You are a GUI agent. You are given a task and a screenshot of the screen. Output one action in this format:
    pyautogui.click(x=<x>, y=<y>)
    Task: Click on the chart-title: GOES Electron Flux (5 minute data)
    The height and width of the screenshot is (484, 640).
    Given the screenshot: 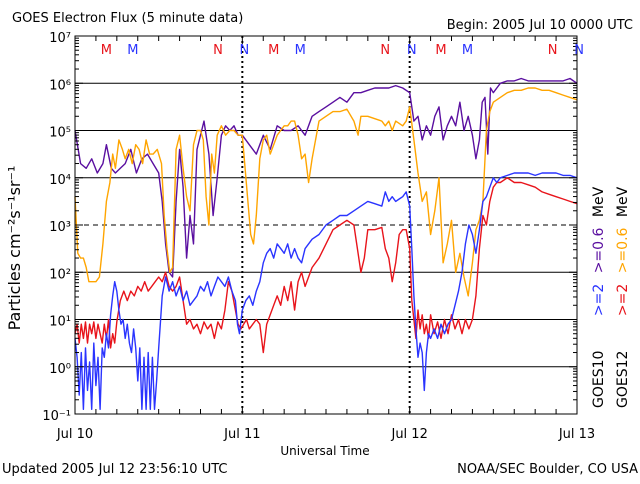 What is the action you would take?
    pyautogui.click(x=127, y=18)
    